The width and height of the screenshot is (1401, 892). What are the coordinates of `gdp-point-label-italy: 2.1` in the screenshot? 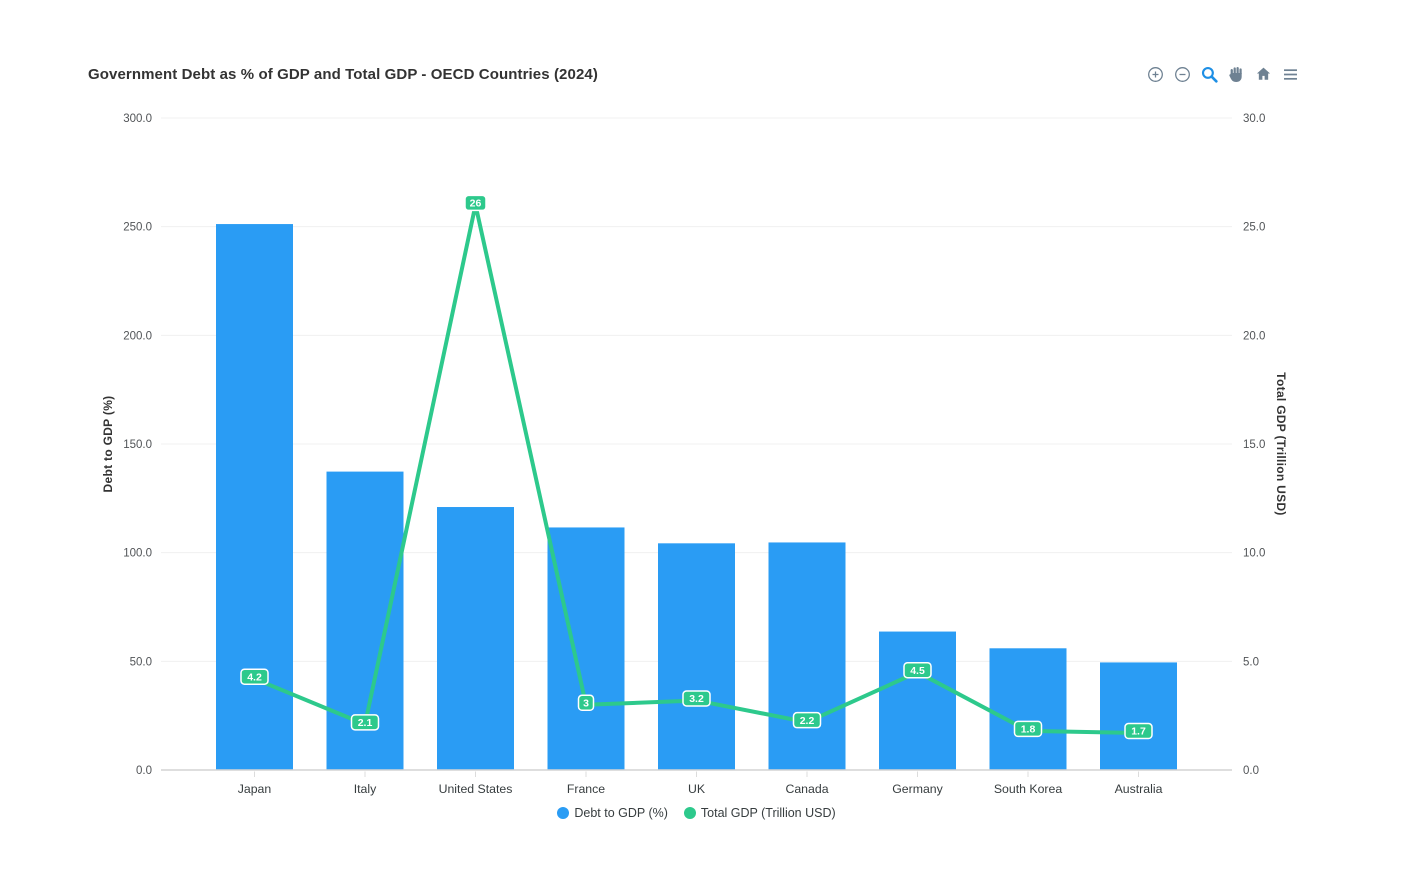 It's located at (365, 722).